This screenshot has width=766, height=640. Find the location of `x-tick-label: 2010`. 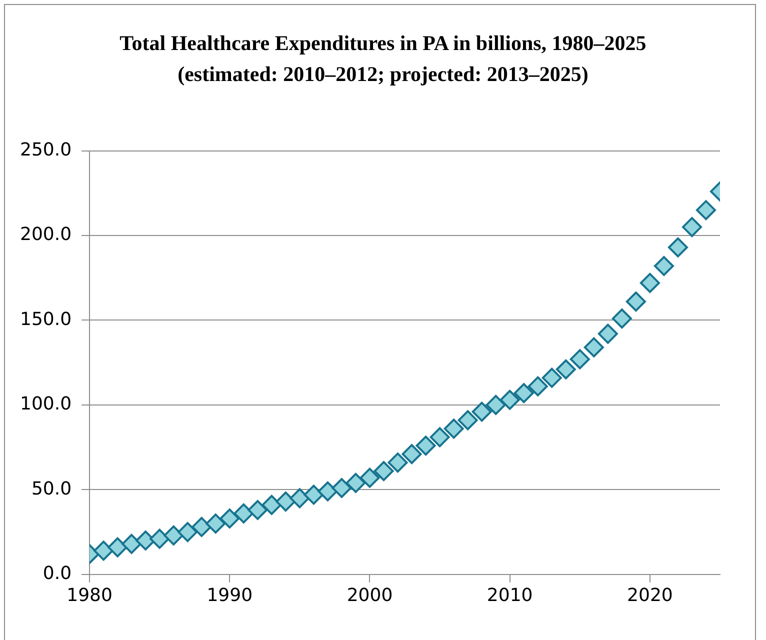

x-tick-label: 2010 is located at coordinates (509, 595).